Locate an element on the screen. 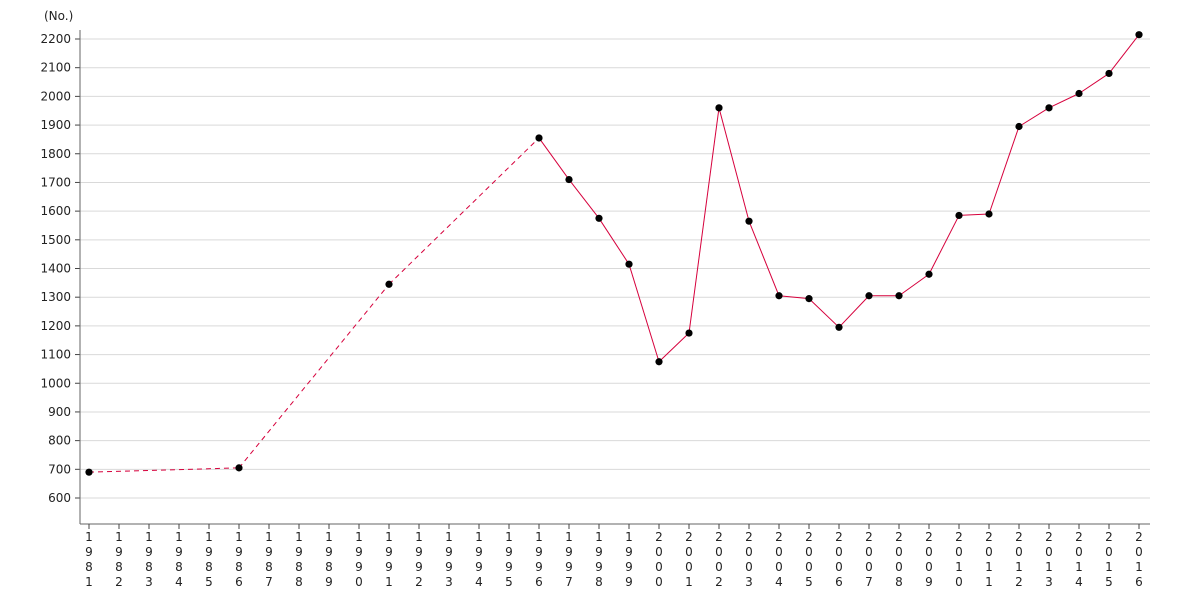 Image resolution: width=1180 pixels, height=600 pixels. y-tick-label: 1900 is located at coordinates (55, 125).